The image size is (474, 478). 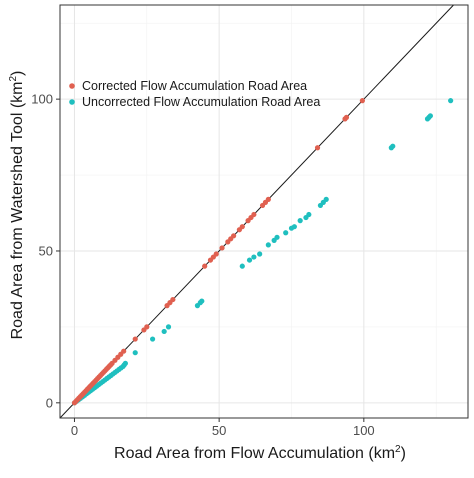 What do you see at coordinates (364, 430) in the screenshot?
I see `x-tick-label: 100` at bounding box center [364, 430].